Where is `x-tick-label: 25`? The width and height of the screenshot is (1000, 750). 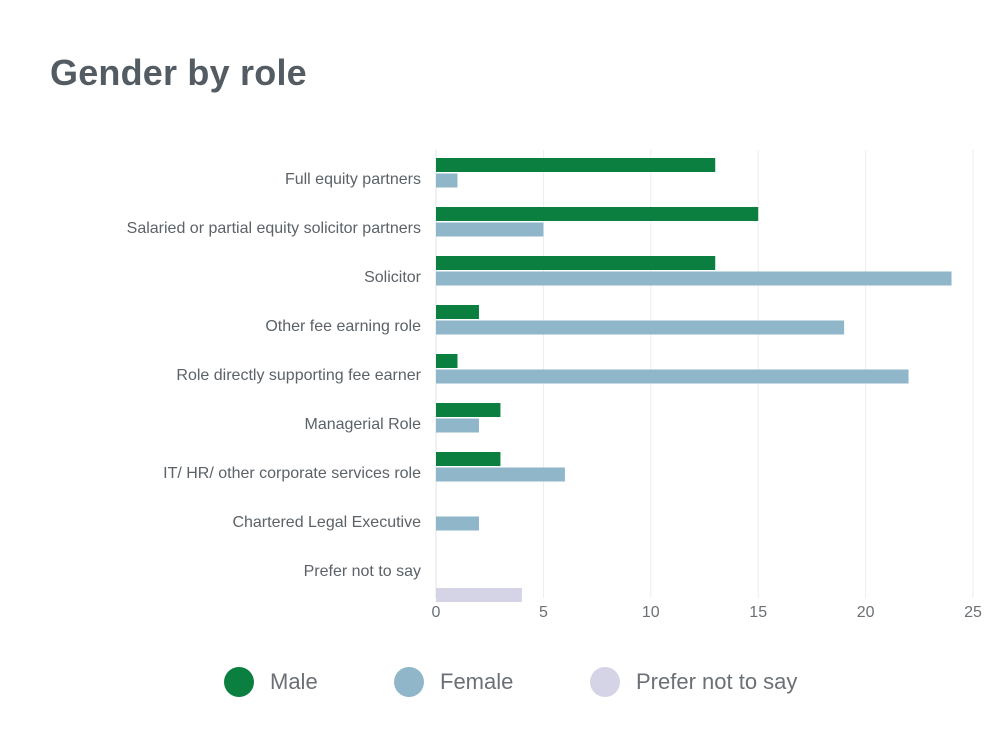
x-tick-label: 25 is located at coordinates (973, 612).